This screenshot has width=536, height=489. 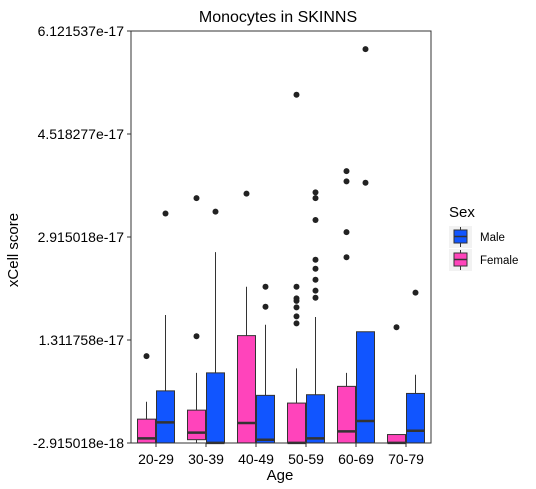 I want to click on legend-label: Female, so click(x=499, y=261).